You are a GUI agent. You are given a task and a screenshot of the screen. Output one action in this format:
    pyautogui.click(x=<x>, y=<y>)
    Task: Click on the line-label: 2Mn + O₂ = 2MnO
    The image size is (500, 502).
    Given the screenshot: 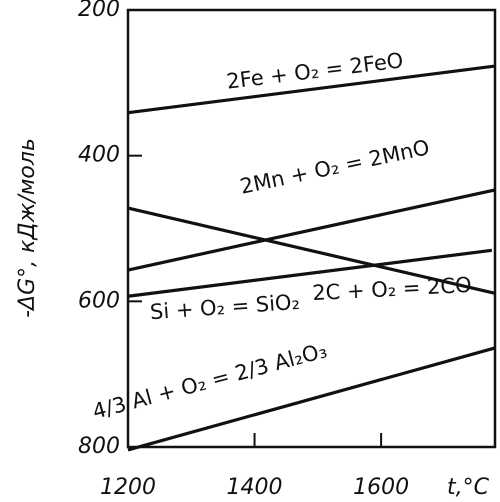 What is the action you would take?
    pyautogui.click(x=335, y=167)
    